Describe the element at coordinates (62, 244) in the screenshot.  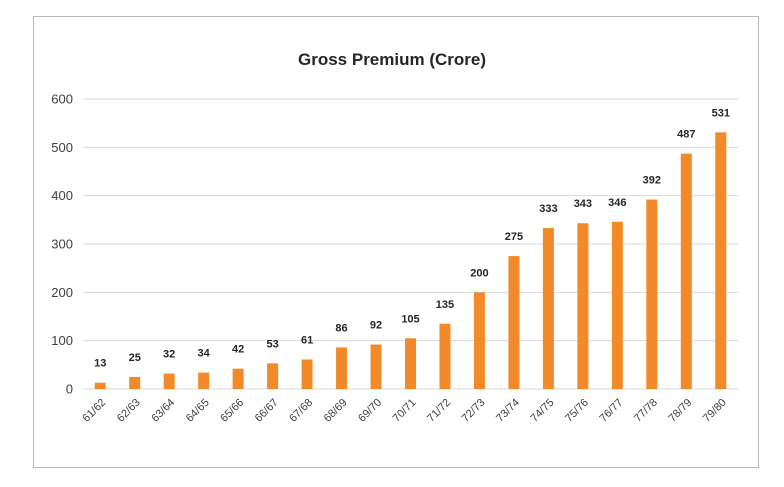
I see `y-tick-label: 300` at that location.